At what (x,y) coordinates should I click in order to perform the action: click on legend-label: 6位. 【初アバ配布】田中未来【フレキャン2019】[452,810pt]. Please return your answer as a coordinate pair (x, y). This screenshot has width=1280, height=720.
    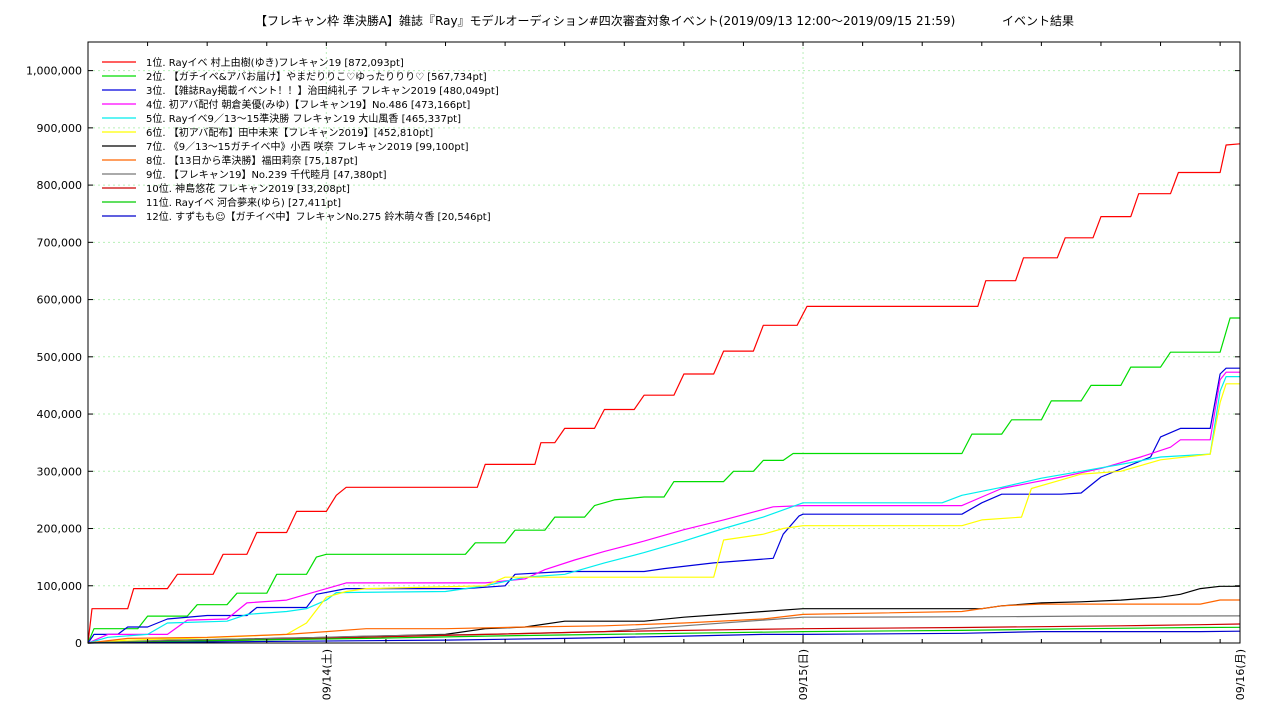
    Looking at the image, I should click on (289, 132).